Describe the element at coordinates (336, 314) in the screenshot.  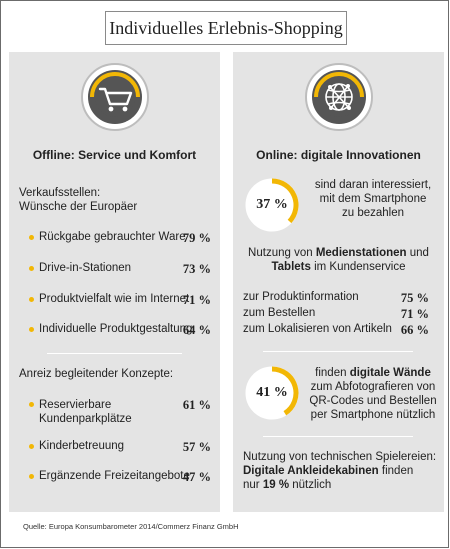
I see `list-item: zum Bestellen 71 %` at that location.